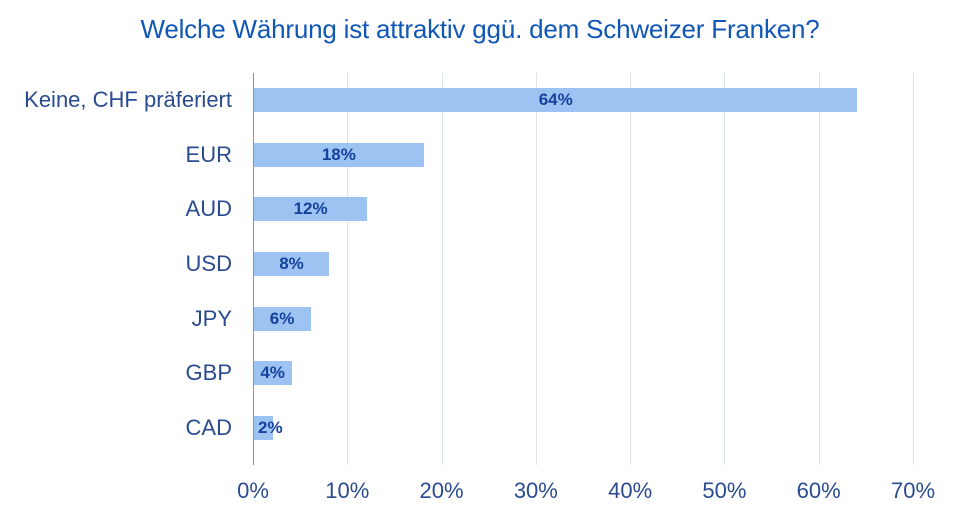 The width and height of the screenshot is (960, 522). I want to click on bar-value-label: 12%, so click(310, 209).